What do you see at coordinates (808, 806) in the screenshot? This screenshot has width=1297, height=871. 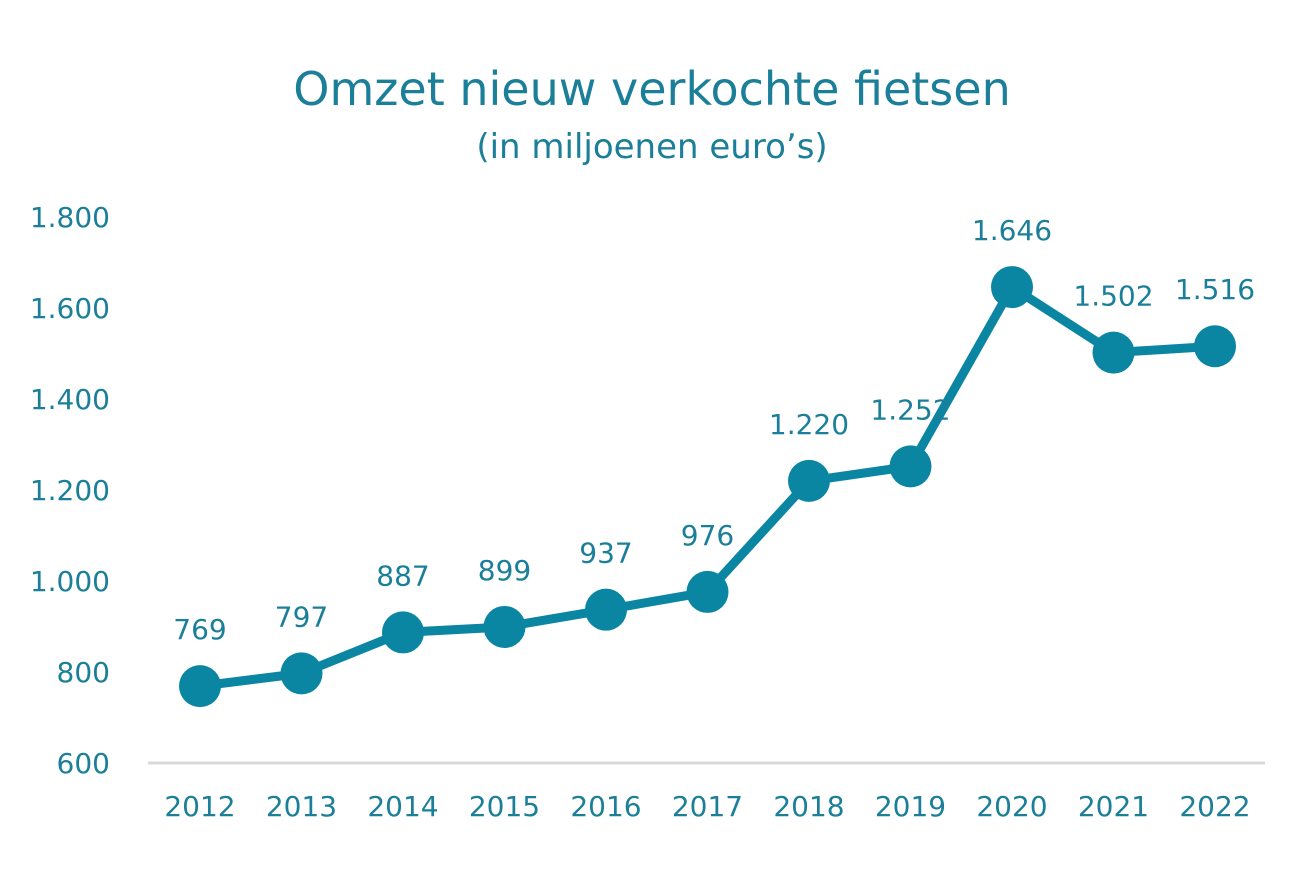 I see `x-tick-label: 2018` at bounding box center [808, 806].